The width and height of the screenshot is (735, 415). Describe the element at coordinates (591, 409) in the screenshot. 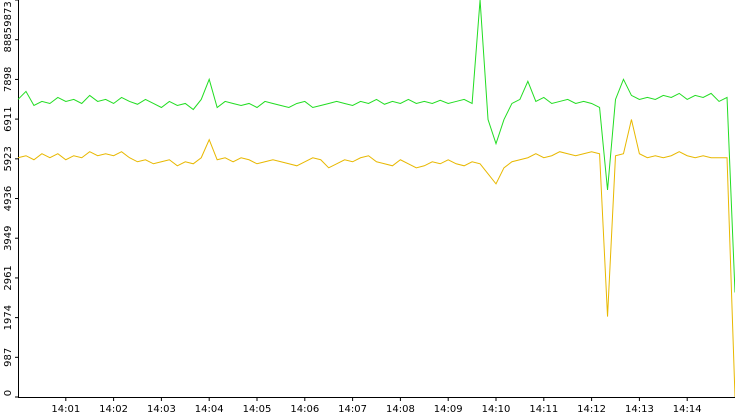

I see `x-tick-label: 14:12` at that location.